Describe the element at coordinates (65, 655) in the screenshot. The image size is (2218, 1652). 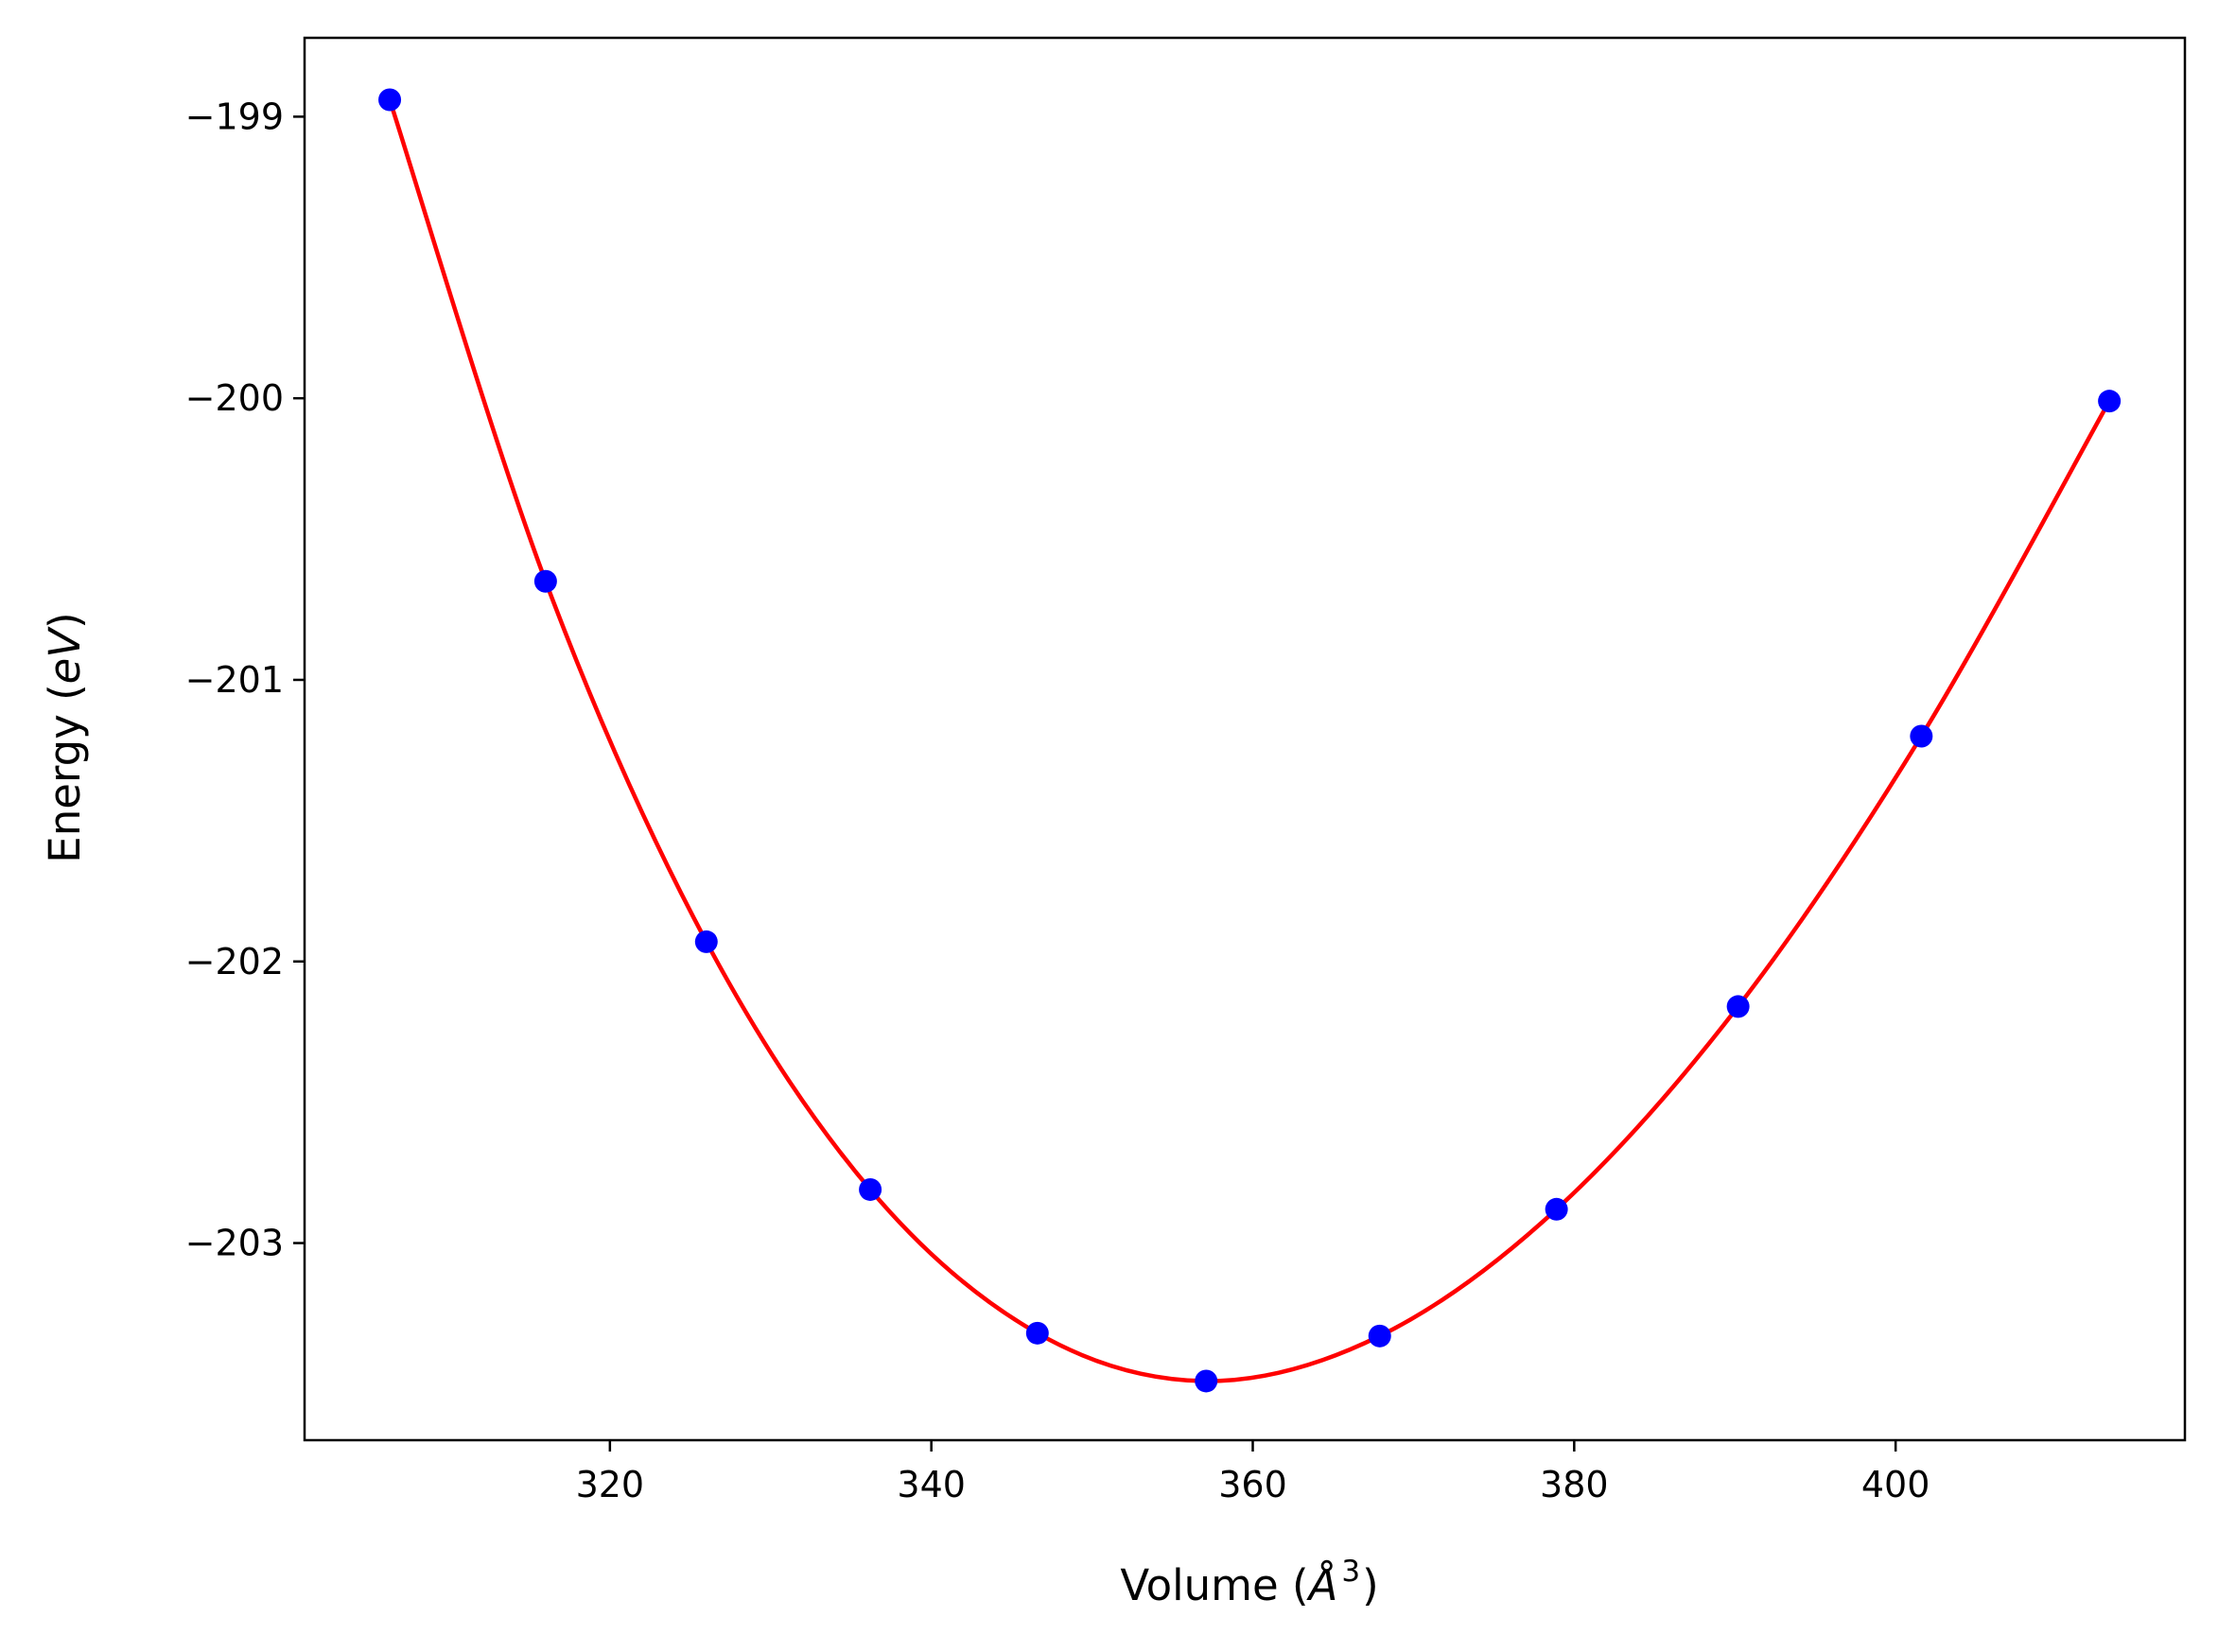
I see `y-axis-label-unit: eV` at that location.